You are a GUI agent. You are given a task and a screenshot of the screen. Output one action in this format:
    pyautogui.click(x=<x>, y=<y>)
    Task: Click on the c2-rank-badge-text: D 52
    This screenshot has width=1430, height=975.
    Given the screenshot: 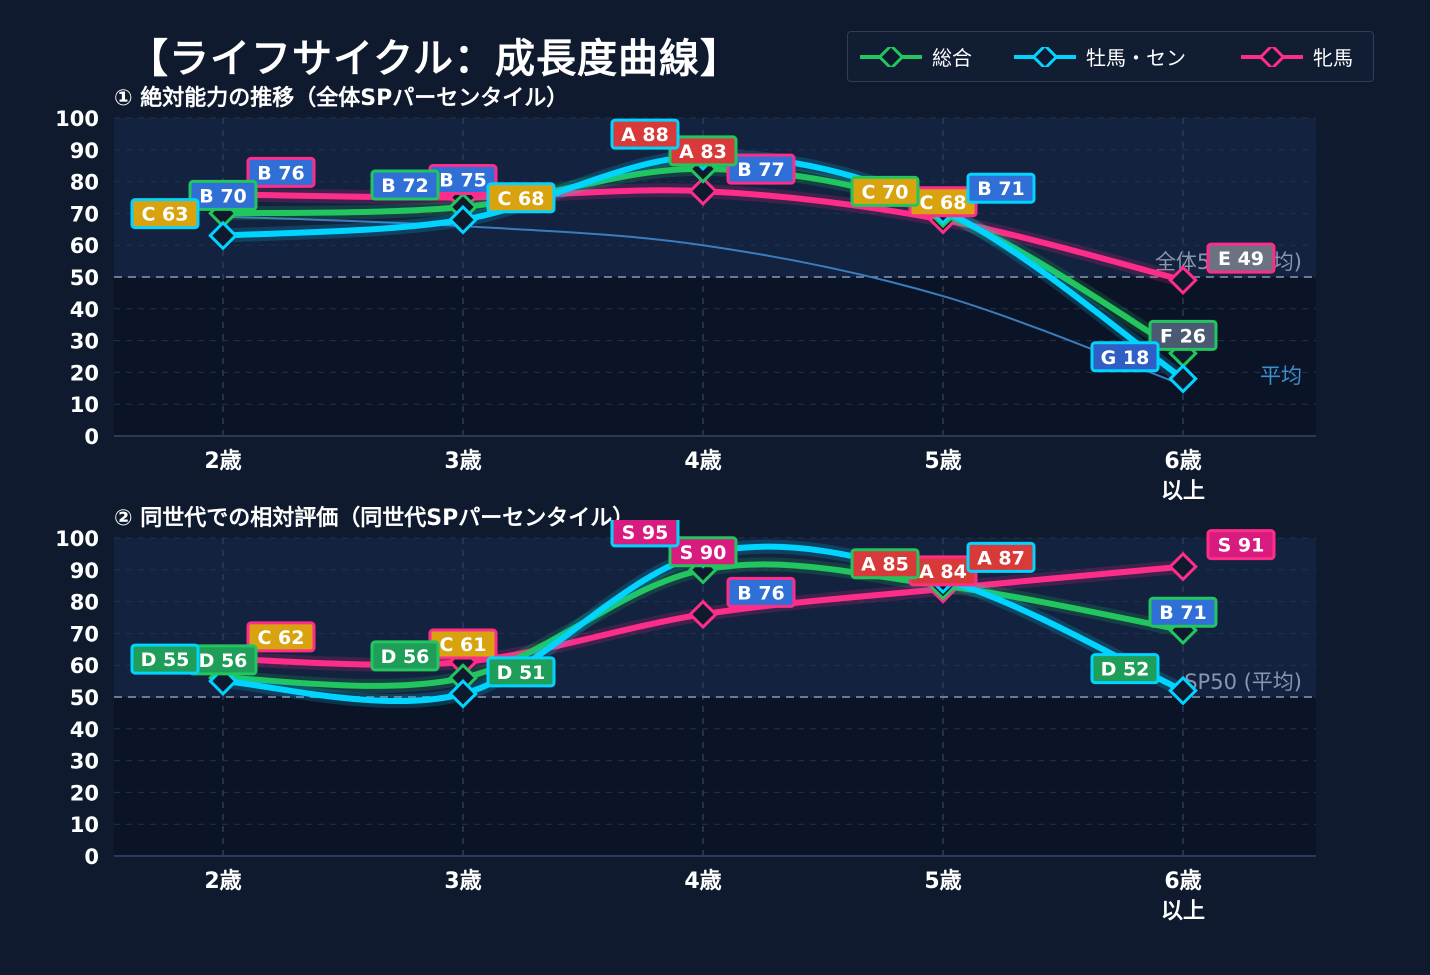 What is the action you would take?
    pyautogui.click(x=1125, y=670)
    